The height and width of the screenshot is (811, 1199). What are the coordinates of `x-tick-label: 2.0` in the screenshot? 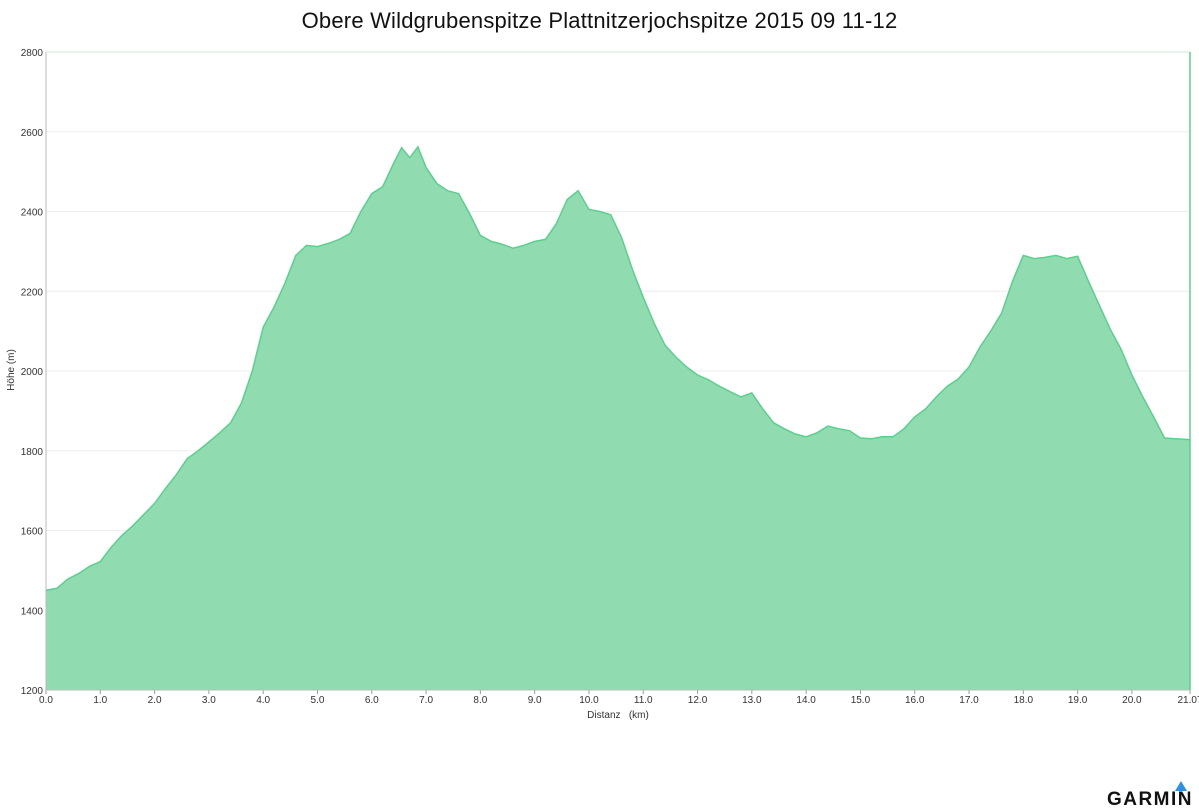 It's located at (155, 700).